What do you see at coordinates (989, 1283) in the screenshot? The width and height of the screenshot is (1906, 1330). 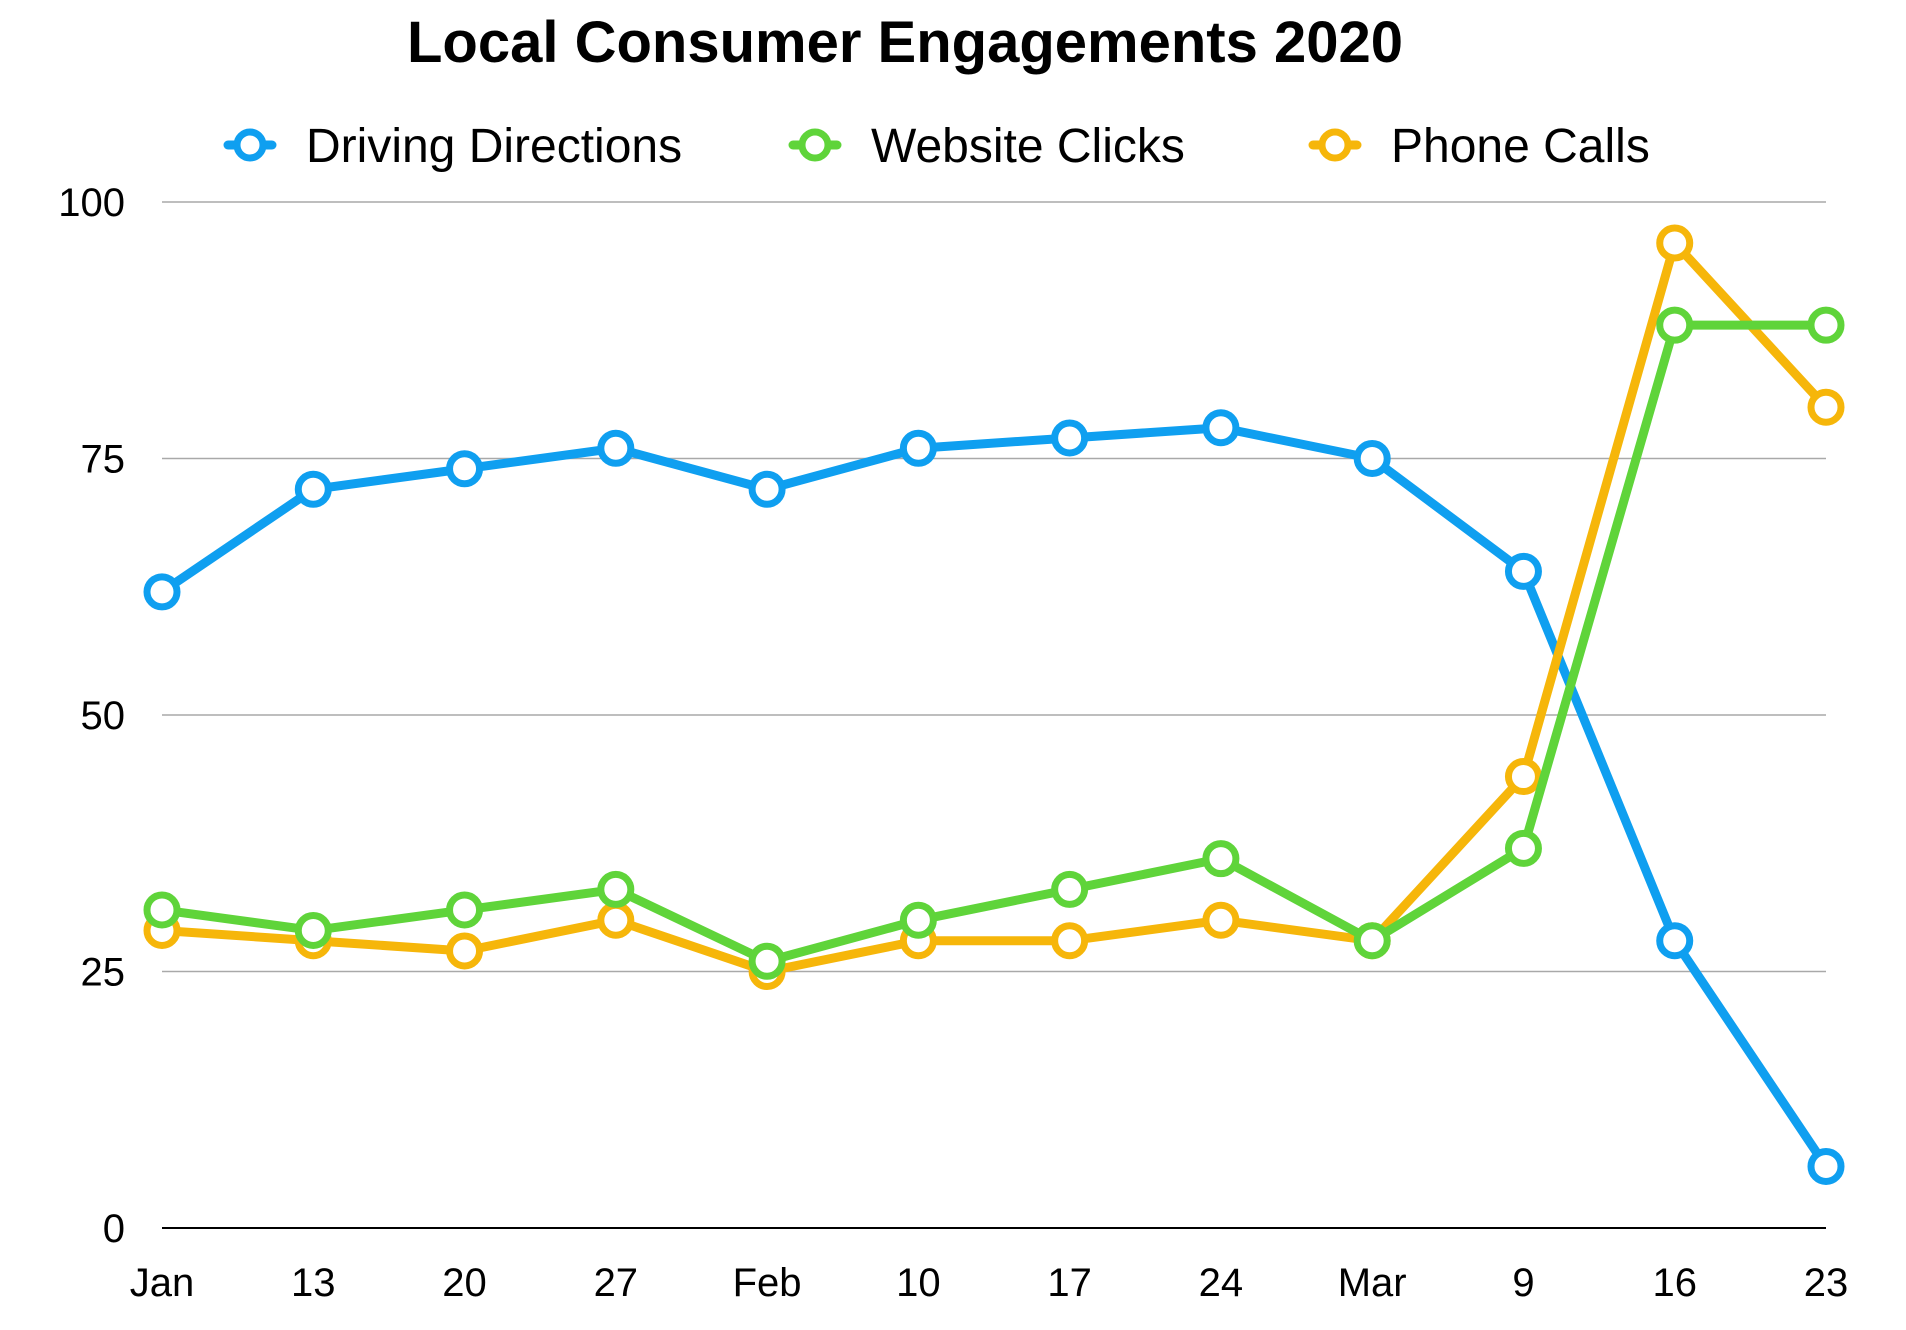 I see `x-axis-ticks: Jan 13 20 27 Feb 10 17 24 Mar 9 16 23` at bounding box center [989, 1283].